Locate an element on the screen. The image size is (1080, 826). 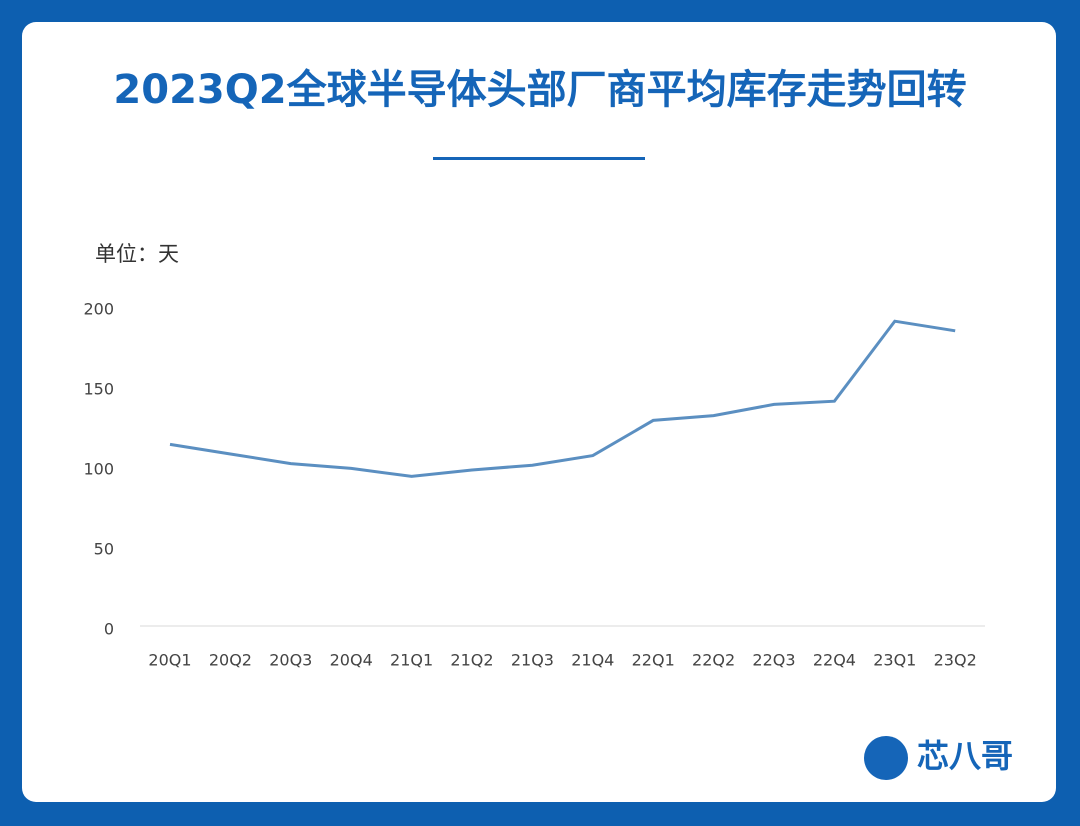
y-tick-label: 50 is located at coordinates (104, 549).